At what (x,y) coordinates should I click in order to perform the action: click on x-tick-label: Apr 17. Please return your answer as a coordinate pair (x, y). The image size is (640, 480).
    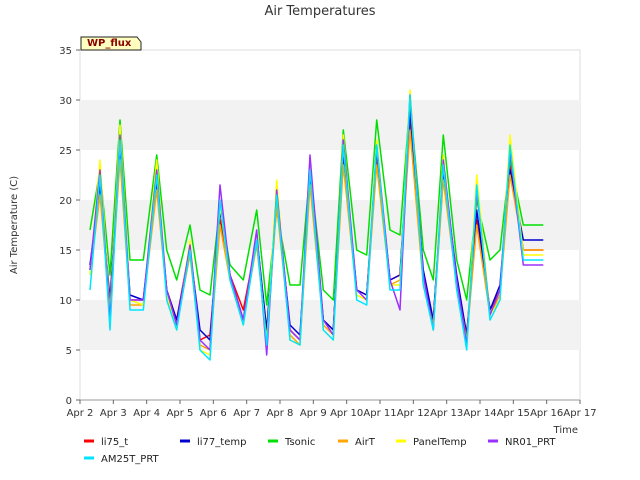
    Looking at the image, I should click on (579, 413).